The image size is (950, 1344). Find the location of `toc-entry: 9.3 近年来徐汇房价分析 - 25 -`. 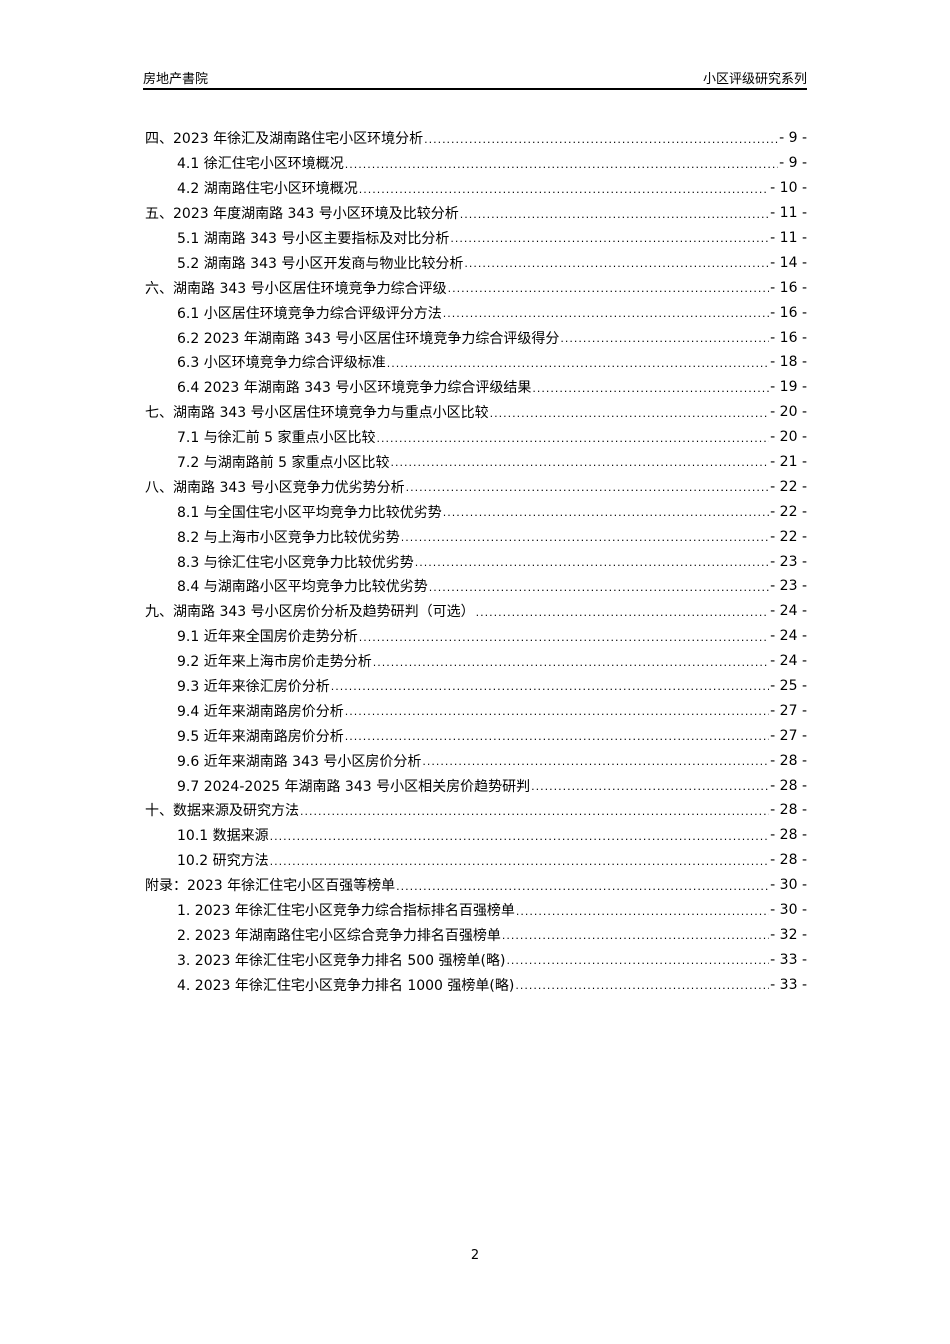

toc-entry: 9.3 近年来徐汇房价分析 - 25 - is located at coordinates (476, 686).